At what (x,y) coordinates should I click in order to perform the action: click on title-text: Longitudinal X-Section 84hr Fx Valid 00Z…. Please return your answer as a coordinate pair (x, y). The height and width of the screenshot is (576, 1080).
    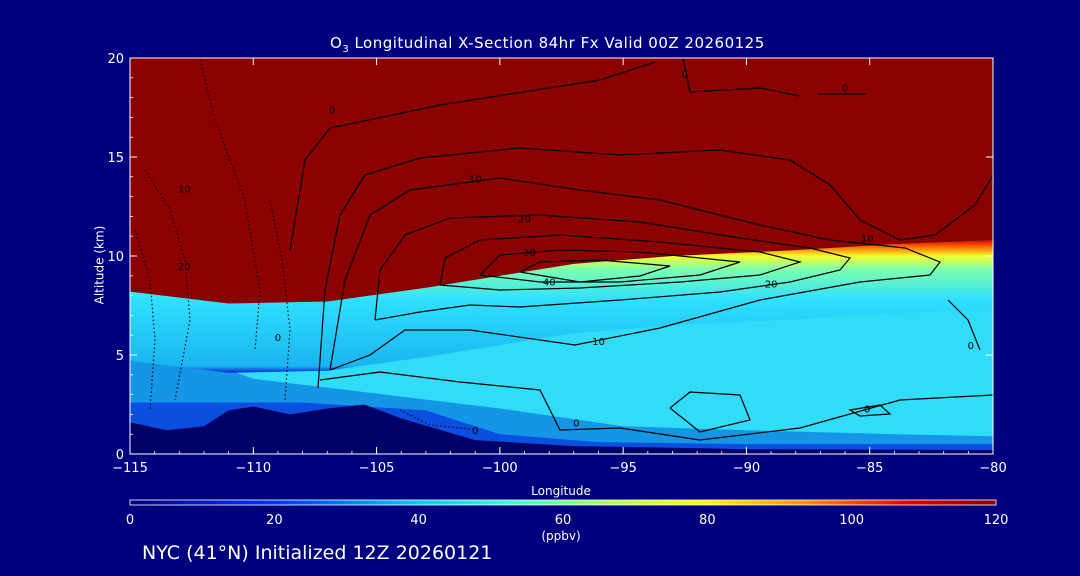
    Looking at the image, I should click on (557, 43).